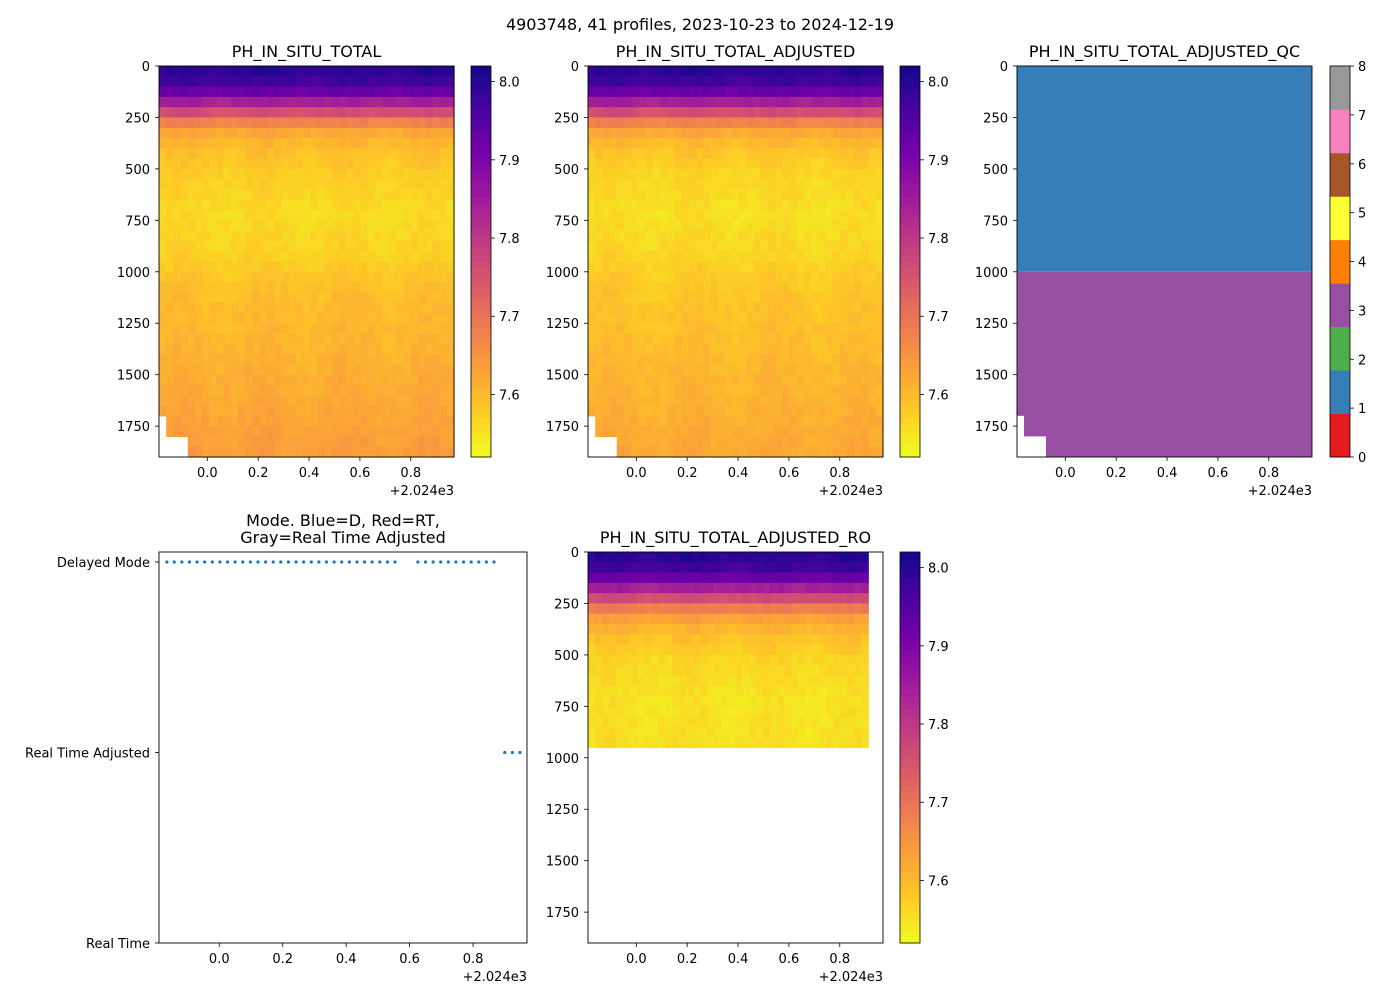 The height and width of the screenshot is (1000, 1400). Describe the element at coordinates (481, 382) in the screenshot. I see `colorbar-step` at that location.